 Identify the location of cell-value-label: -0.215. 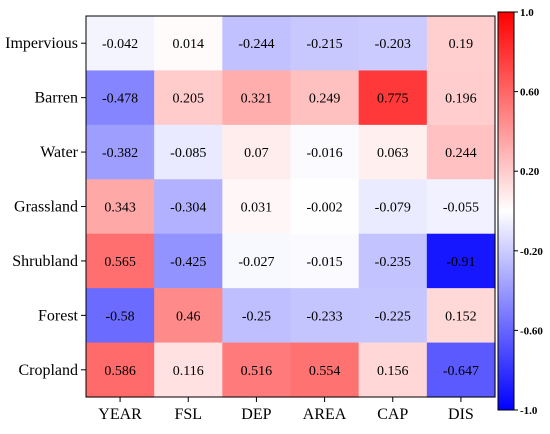
(324, 44).